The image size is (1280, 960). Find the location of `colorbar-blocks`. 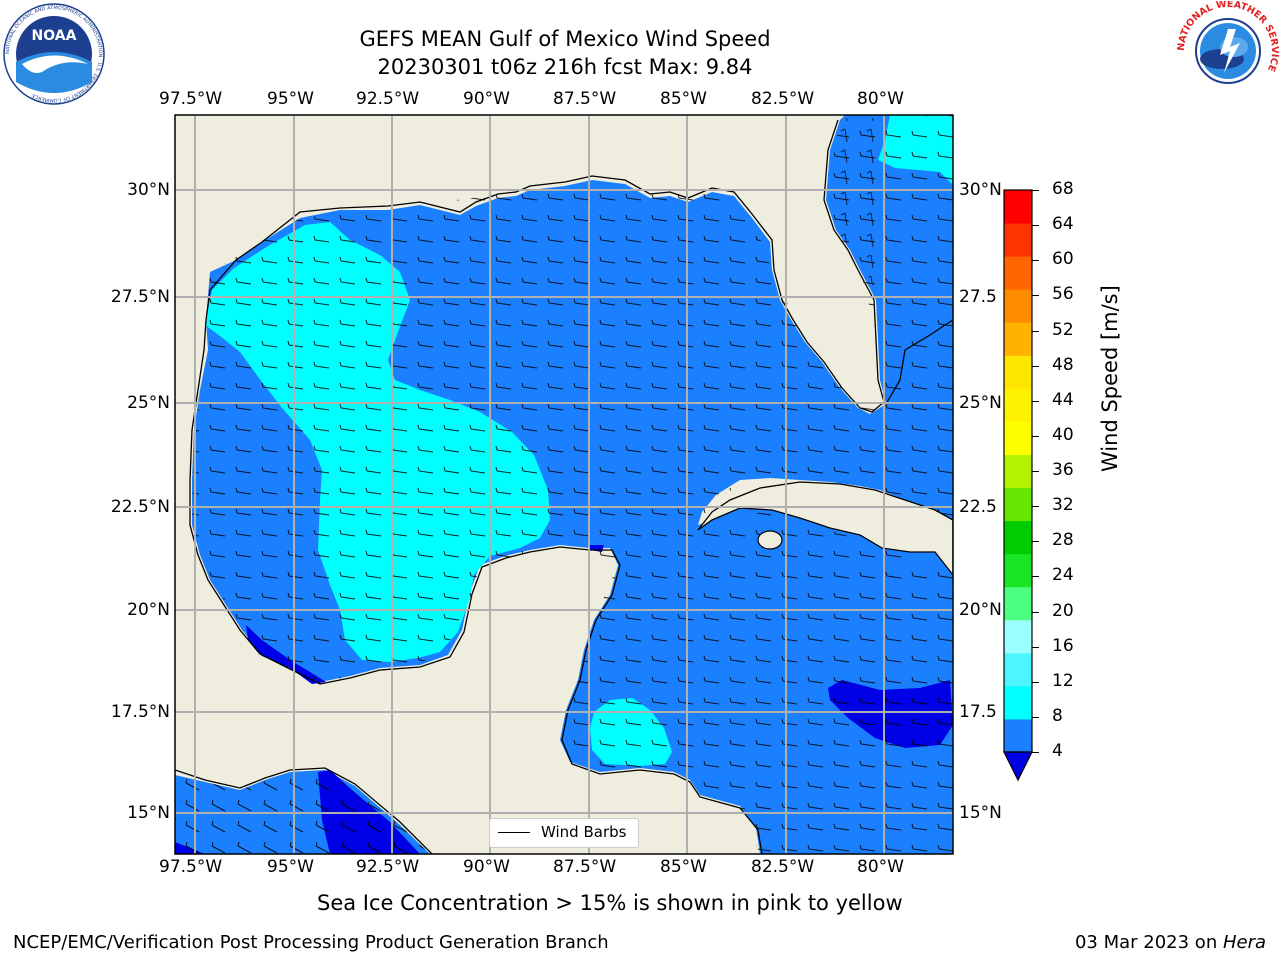

colorbar-blocks is located at coordinates (1018, 471).